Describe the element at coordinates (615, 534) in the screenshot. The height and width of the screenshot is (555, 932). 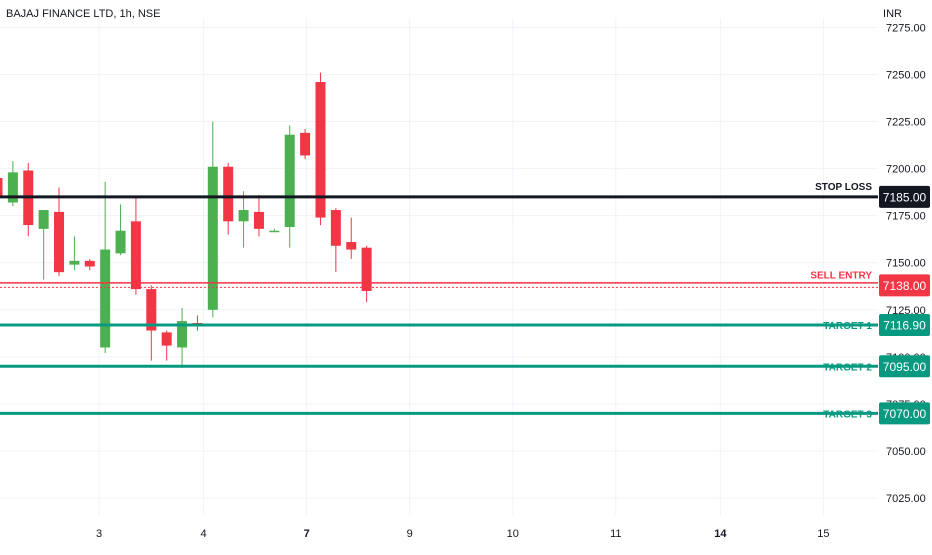
I see `x-tick-label: 11` at that location.